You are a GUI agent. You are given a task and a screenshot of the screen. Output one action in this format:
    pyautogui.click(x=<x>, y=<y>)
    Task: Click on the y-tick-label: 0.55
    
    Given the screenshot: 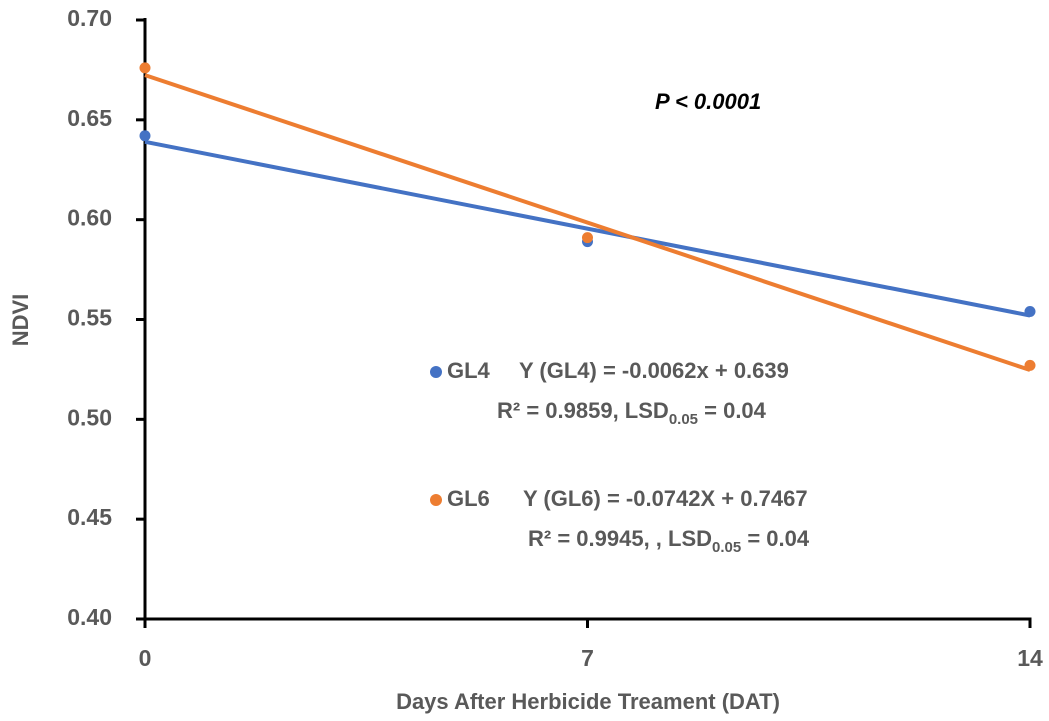 What is the action you would take?
    pyautogui.click(x=89, y=318)
    